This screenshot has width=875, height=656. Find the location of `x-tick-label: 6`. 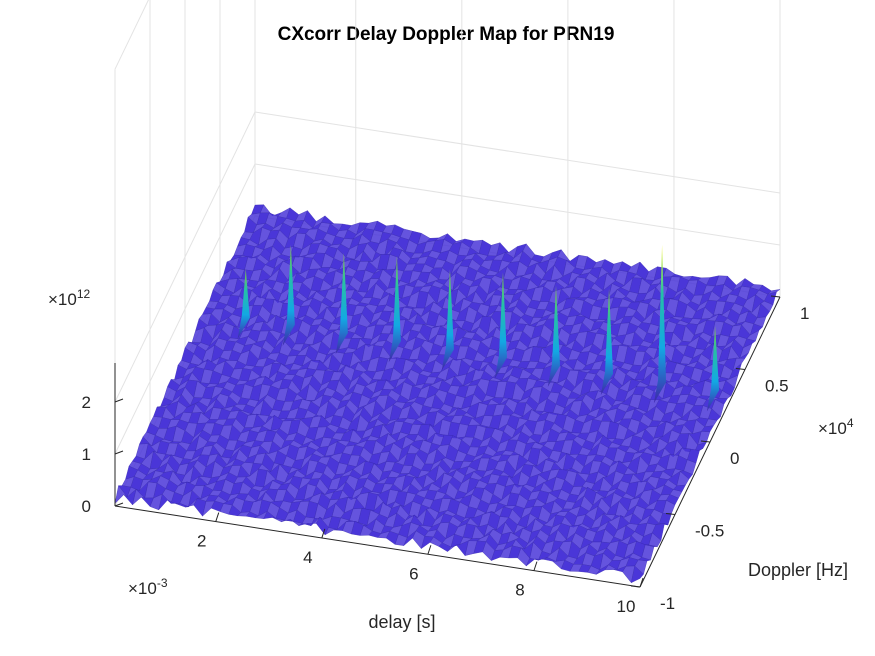

x-tick-label: 6 is located at coordinates (413, 573).